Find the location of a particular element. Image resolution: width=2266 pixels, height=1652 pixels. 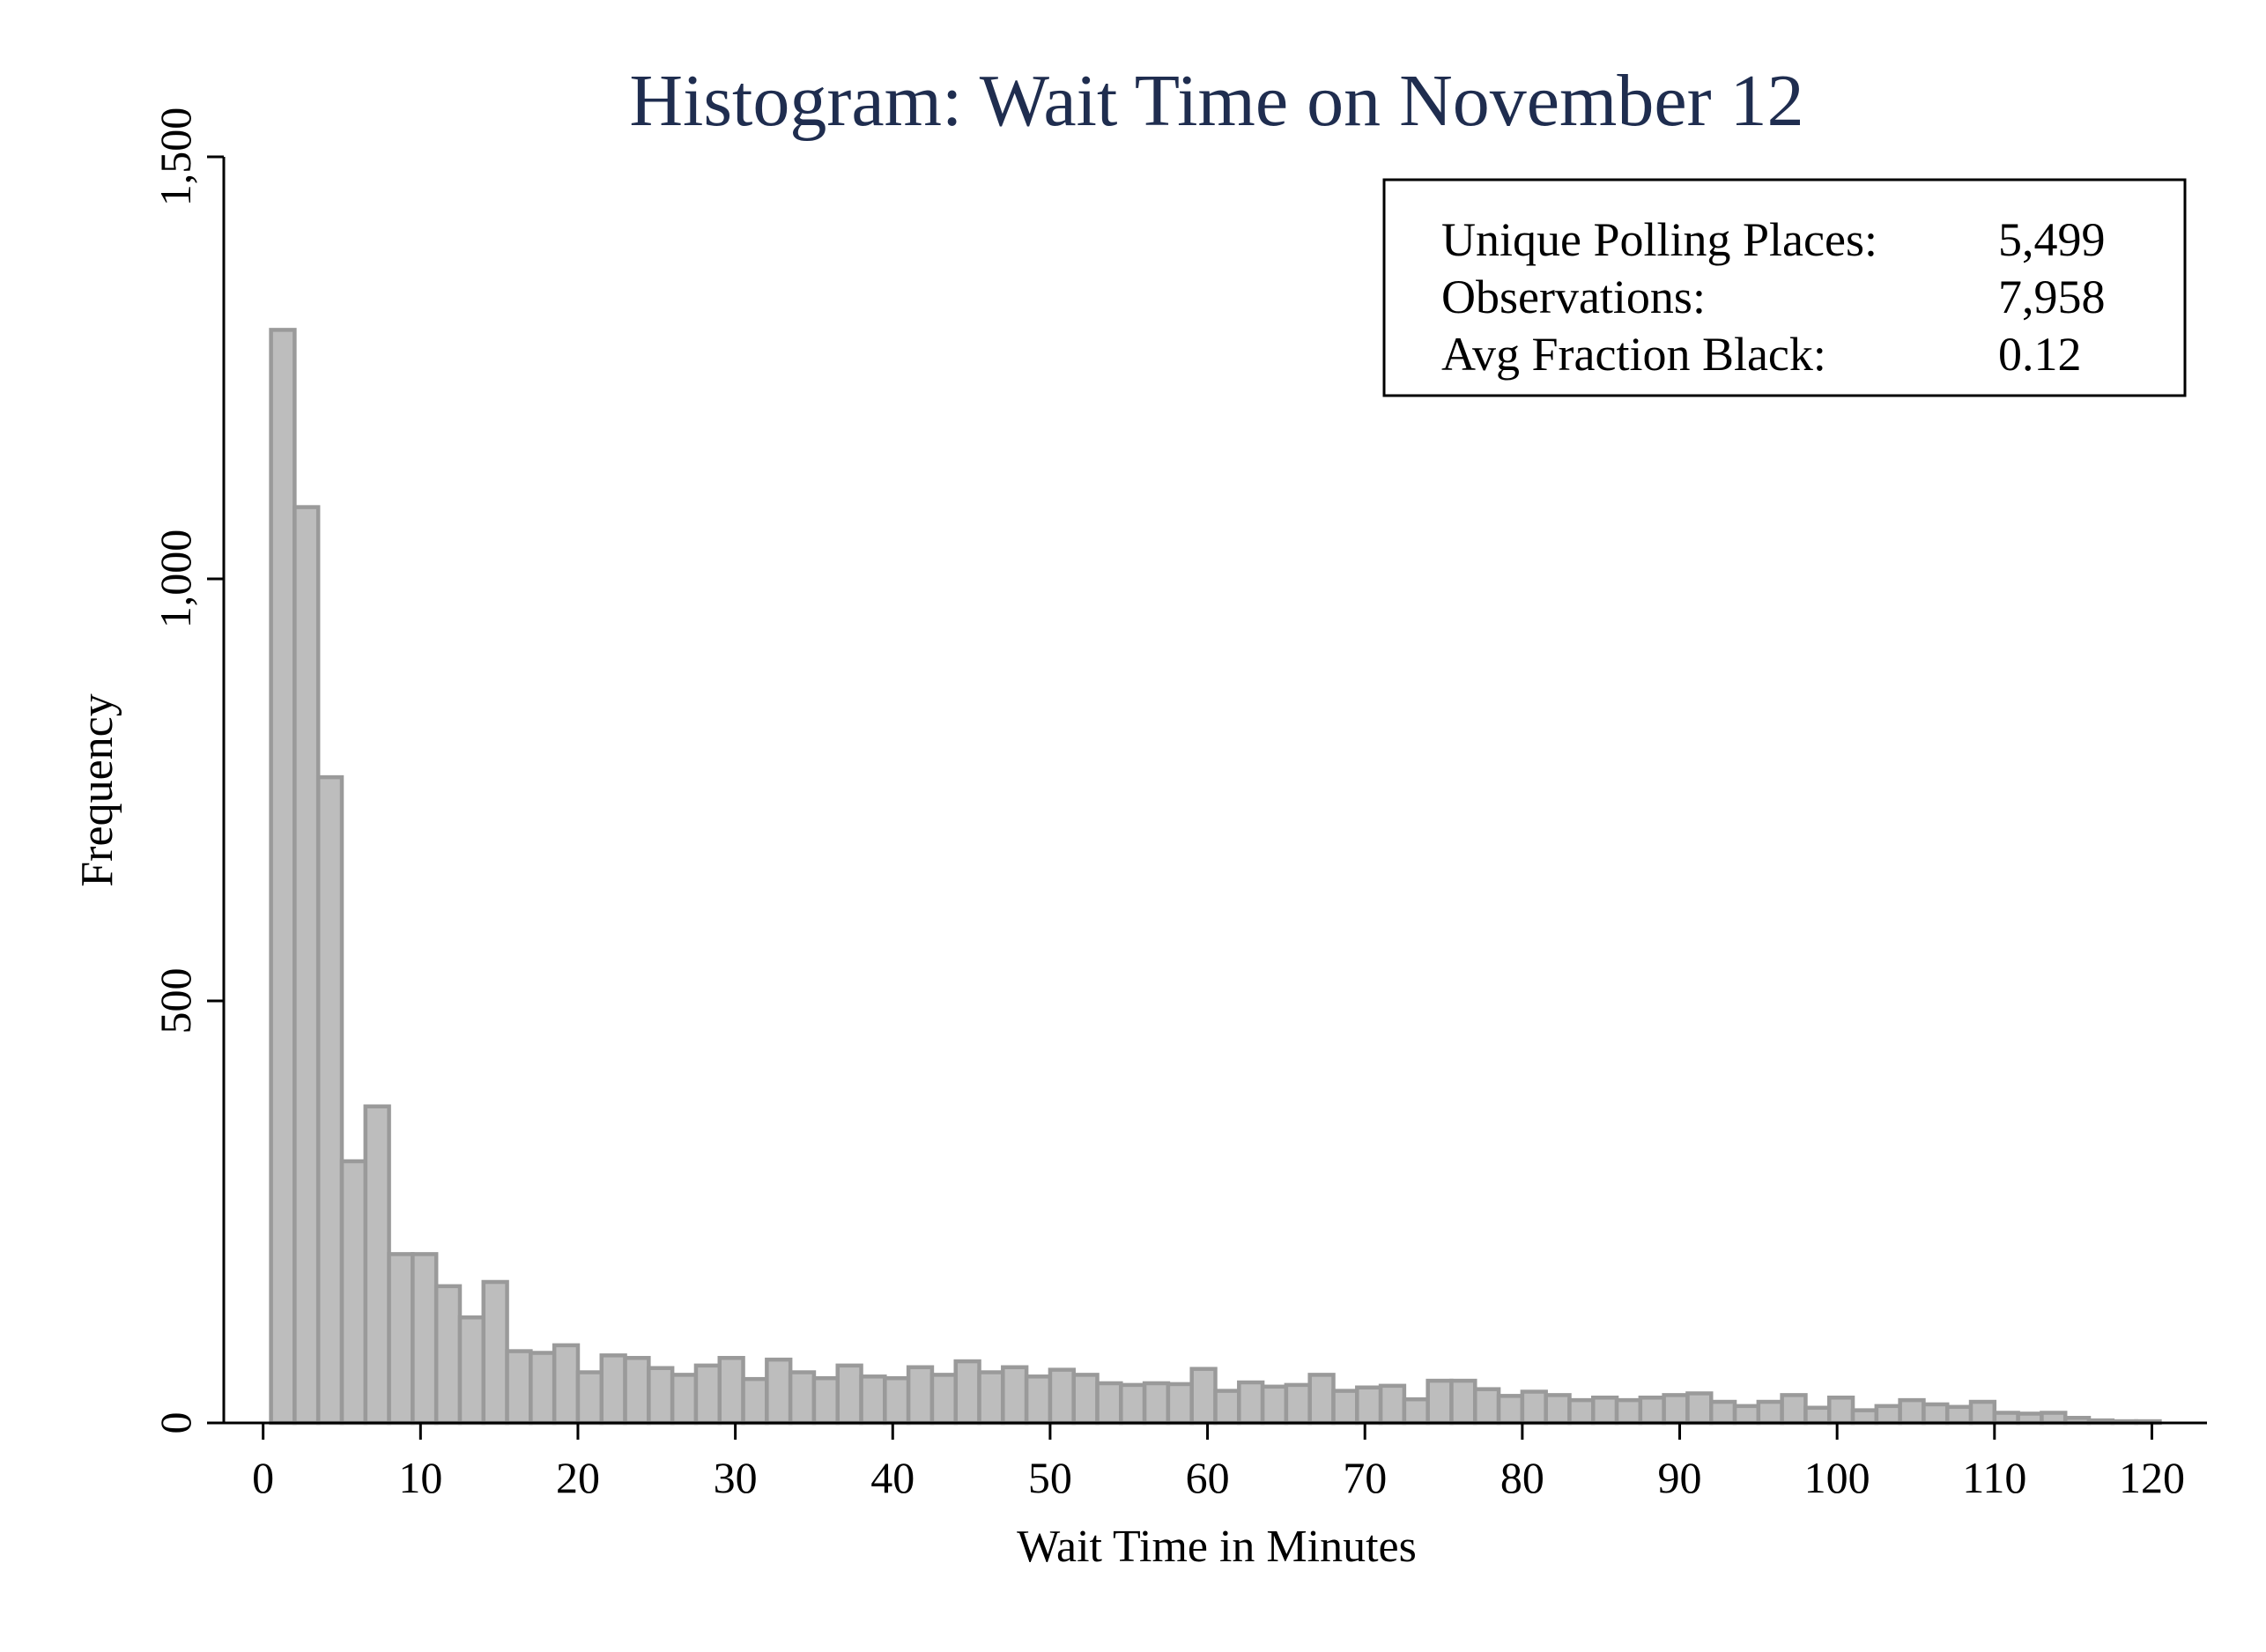

y-tick-label: 1,000 is located at coordinates (175, 579).